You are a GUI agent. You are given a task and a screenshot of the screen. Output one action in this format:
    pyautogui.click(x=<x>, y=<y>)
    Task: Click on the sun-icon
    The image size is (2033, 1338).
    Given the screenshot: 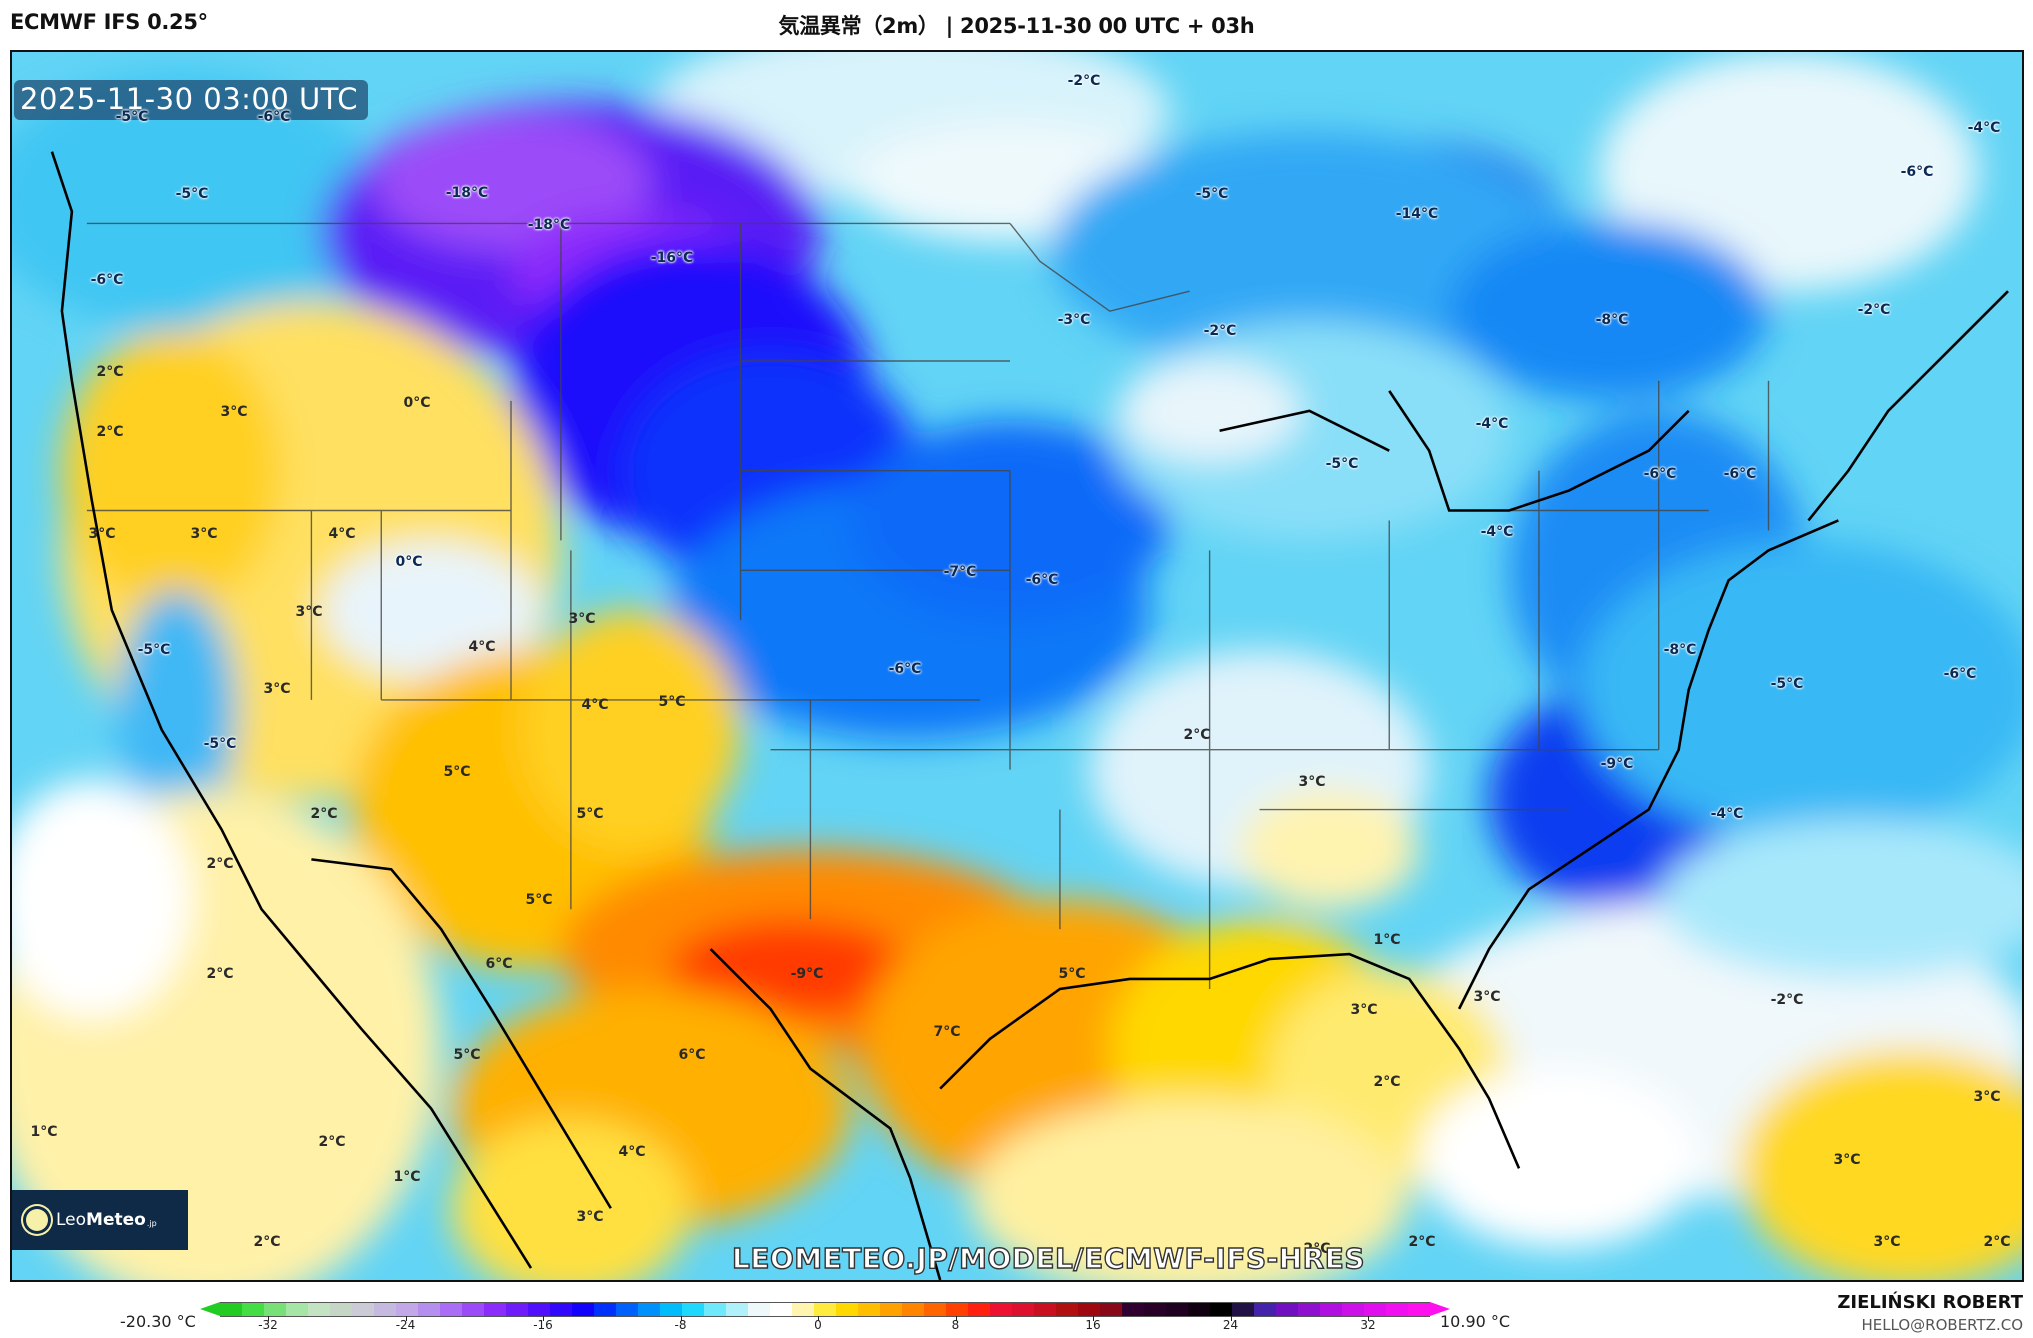 What is the action you would take?
    pyautogui.click(x=37, y=1220)
    